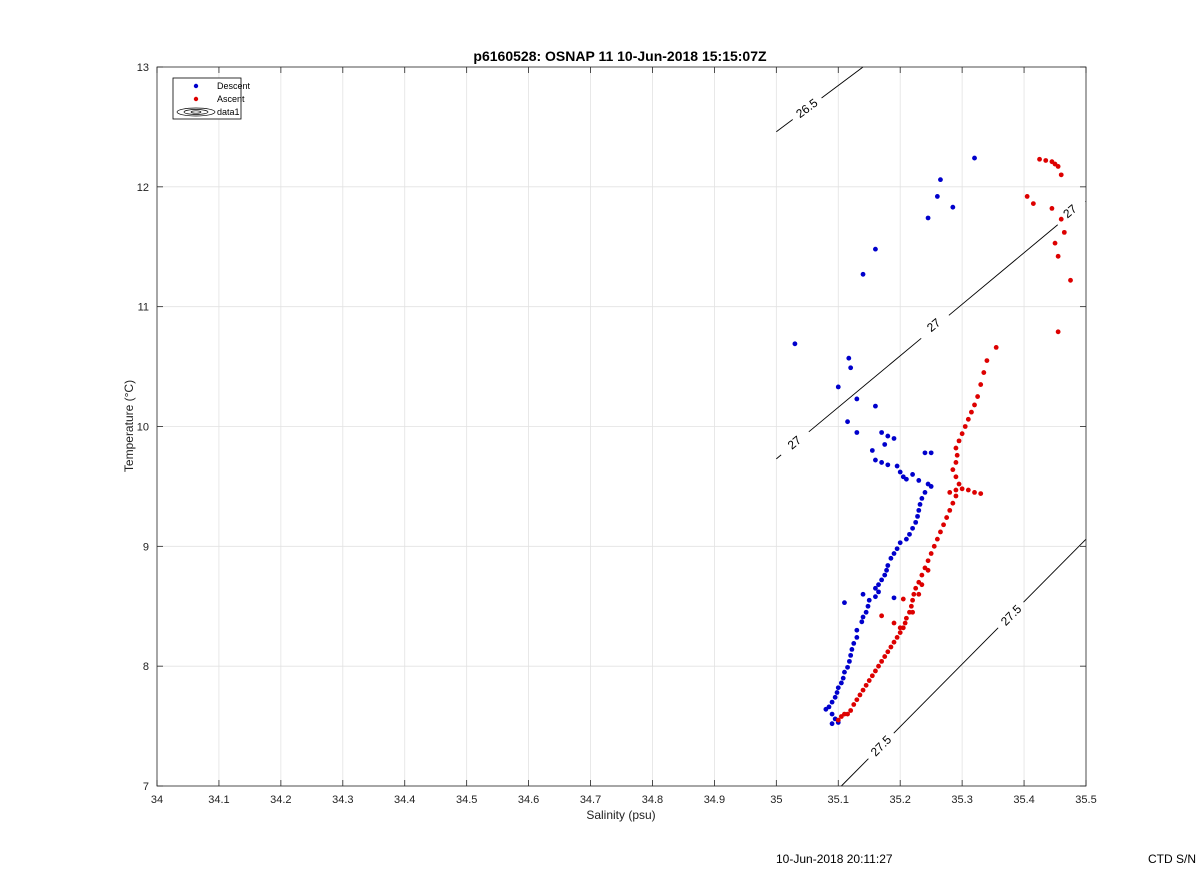 This screenshot has width=1200, height=885. What do you see at coordinates (899, 800) in the screenshot?
I see `x-tick-label: 35.2` at bounding box center [899, 800].